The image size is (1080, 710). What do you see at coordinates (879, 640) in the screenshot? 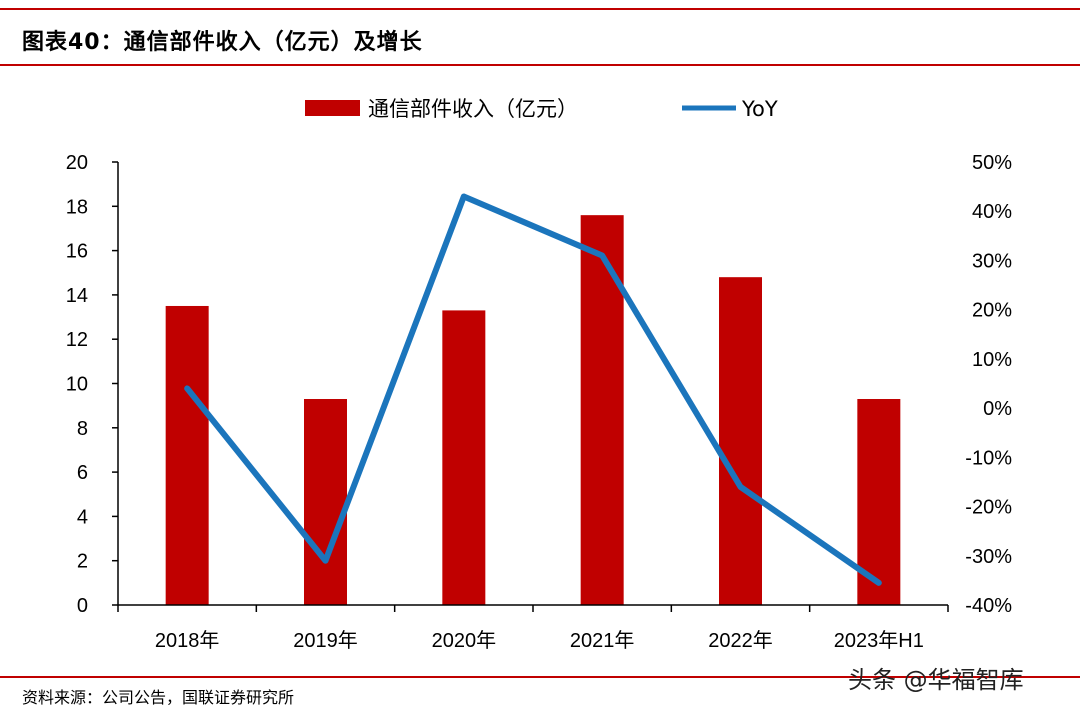
I see `x-axis-category-label: 2023年H1` at bounding box center [879, 640].